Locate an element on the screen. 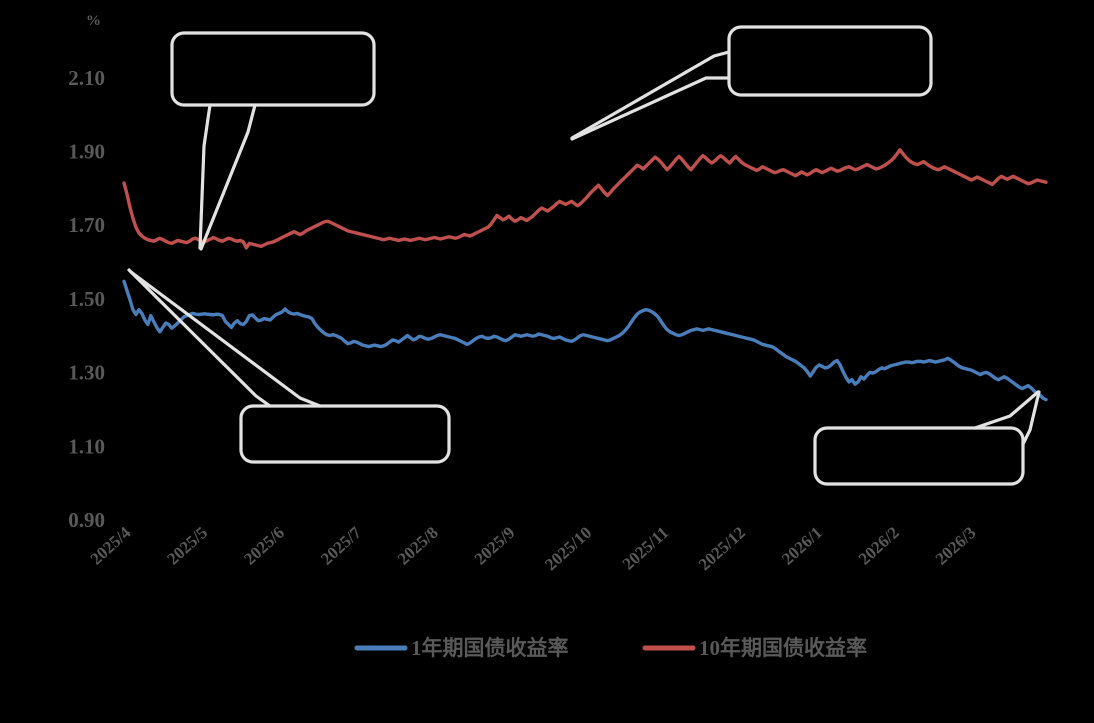  x-axis-tick-label: 2026/2 is located at coordinates (879, 546).